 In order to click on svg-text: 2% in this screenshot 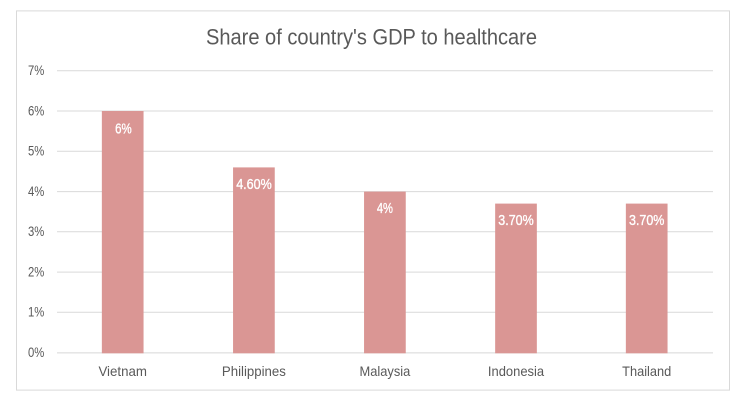, I will do `click(36, 271)`.